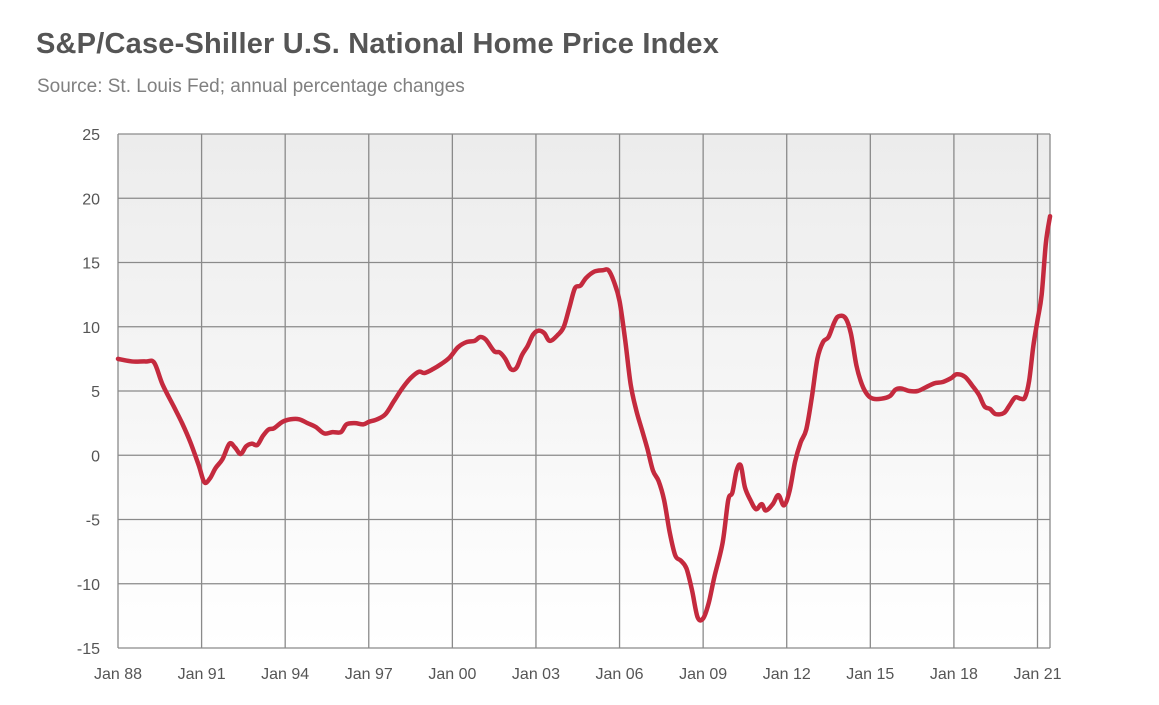  I want to click on x-tick-label: Jan 97, so click(369, 674).